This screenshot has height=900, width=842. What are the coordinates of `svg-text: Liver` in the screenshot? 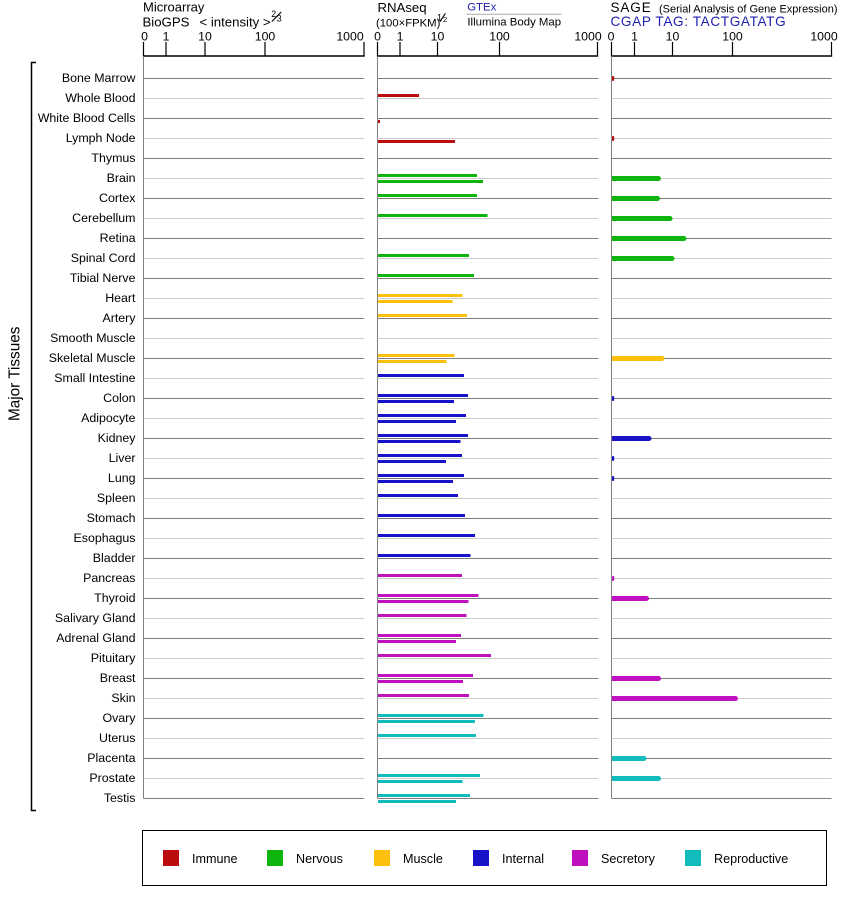 It's located at (122, 458).